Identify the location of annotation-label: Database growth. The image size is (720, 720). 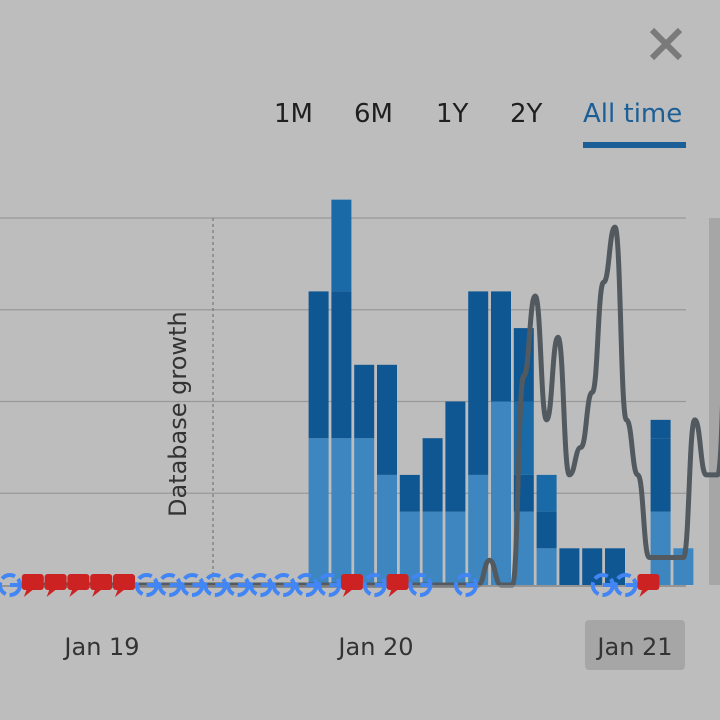
(178, 414).